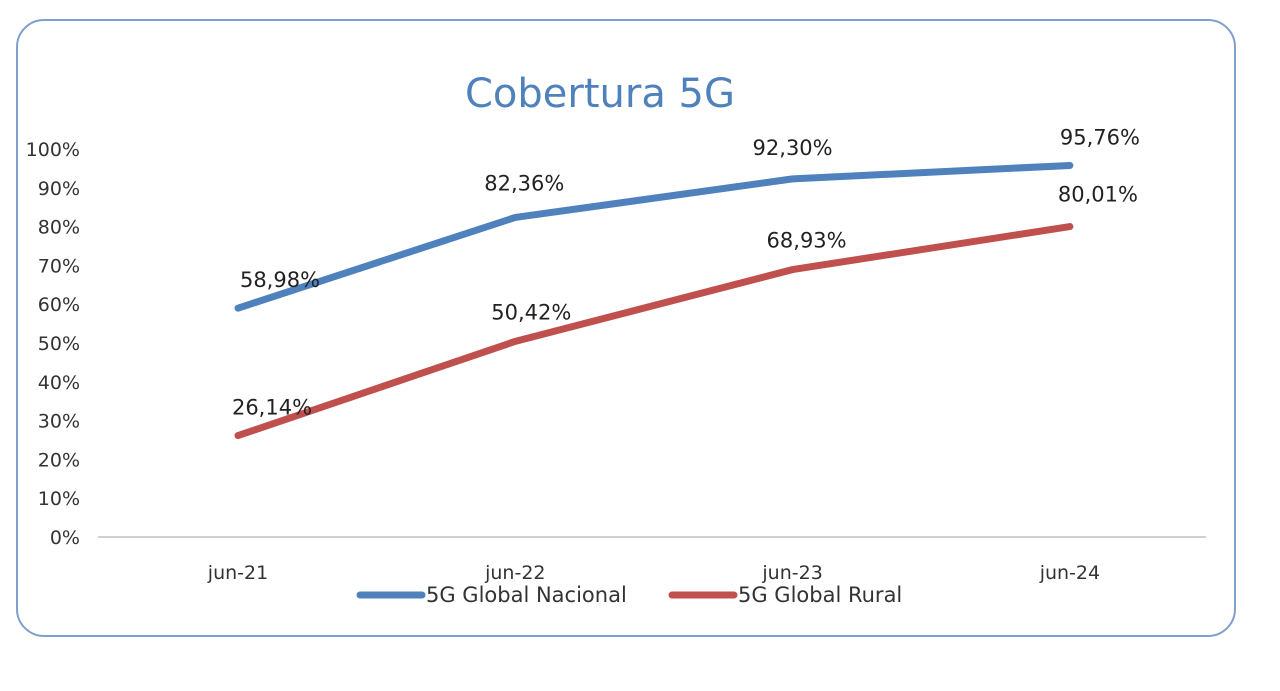 This screenshot has height=691, width=1280. Describe the element at coordinates (59, 422) in the screenshot. I see `y-tick-label: 30%` at that location.